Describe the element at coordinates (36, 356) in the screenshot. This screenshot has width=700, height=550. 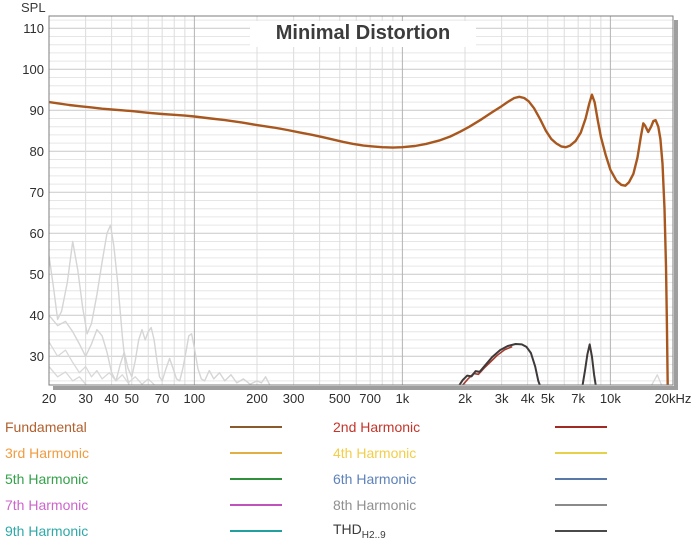
I see `y-axis-tick: 30` at that location.